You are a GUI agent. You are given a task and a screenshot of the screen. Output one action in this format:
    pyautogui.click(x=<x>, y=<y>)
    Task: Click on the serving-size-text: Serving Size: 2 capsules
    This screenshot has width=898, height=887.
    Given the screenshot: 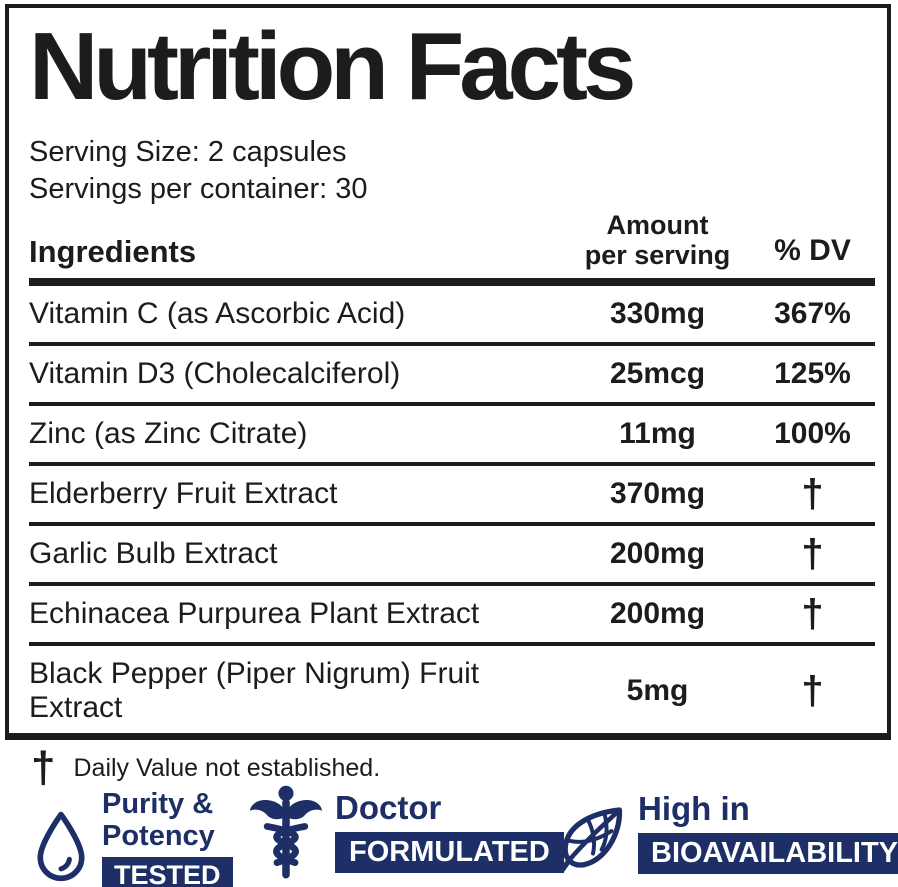 What is the action you would take?
    pyautogui.click(x=188, y=151)
    